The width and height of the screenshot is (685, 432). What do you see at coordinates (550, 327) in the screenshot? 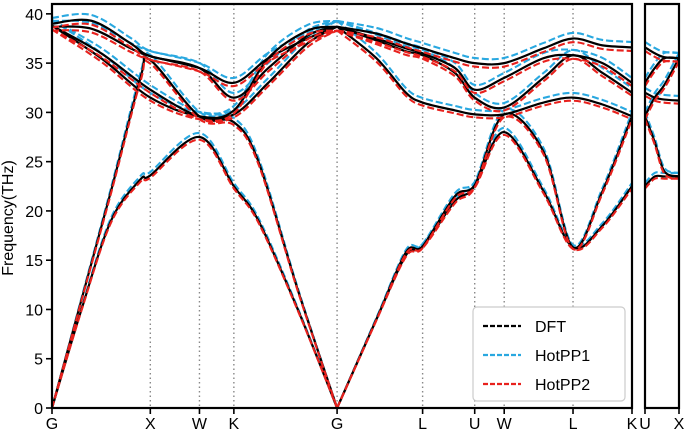
I see `legend-label-dft: DFT` at bounding box center [550, 327].